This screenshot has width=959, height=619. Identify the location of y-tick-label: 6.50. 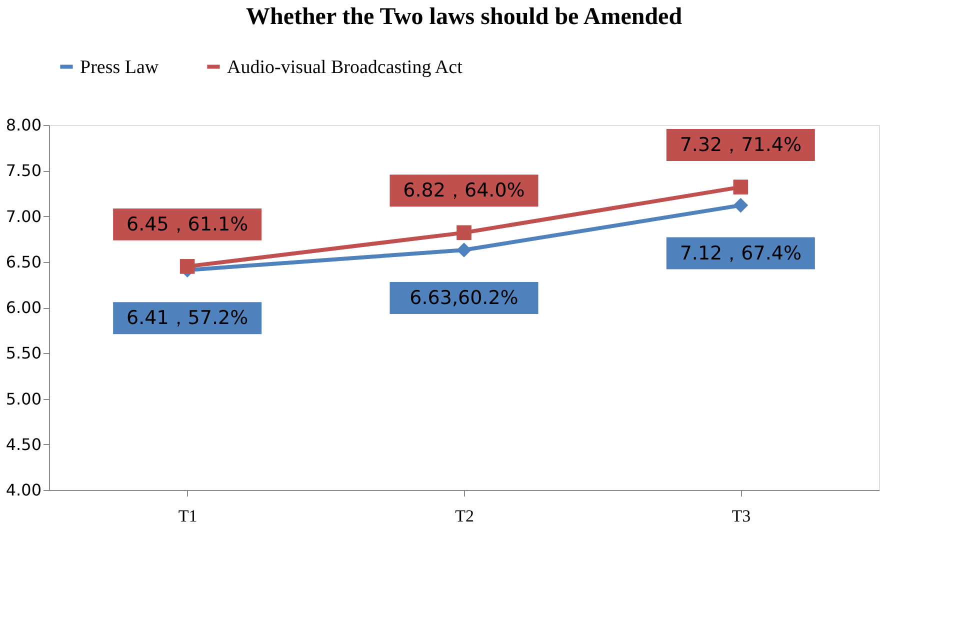
(24, 262).